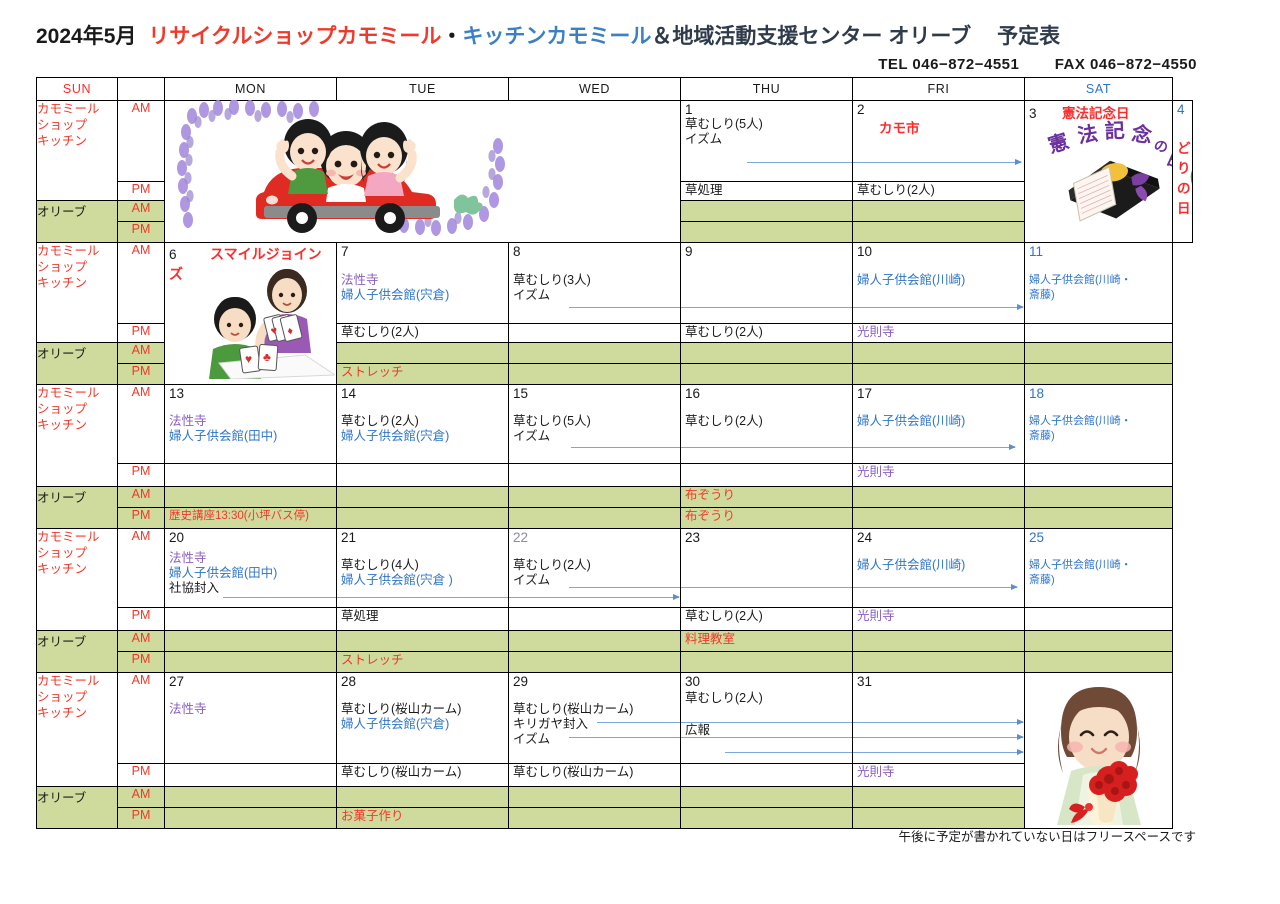 The image size is (1280, 904). What do you see at coordinates (766, 353) in the screenshot?
I see `olive-cell-9-am` at bounding box center [766, 353].